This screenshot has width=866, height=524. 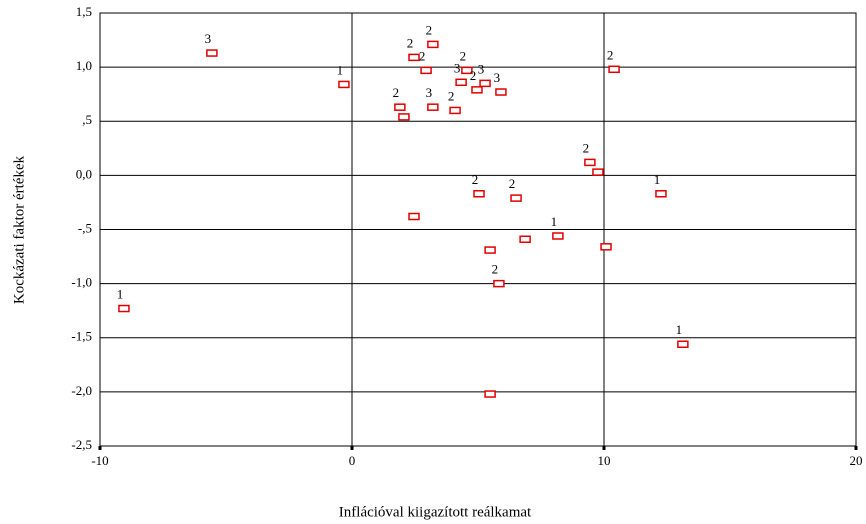 I want to click on y-tick-label: -,5, so click(x=85, y=227).